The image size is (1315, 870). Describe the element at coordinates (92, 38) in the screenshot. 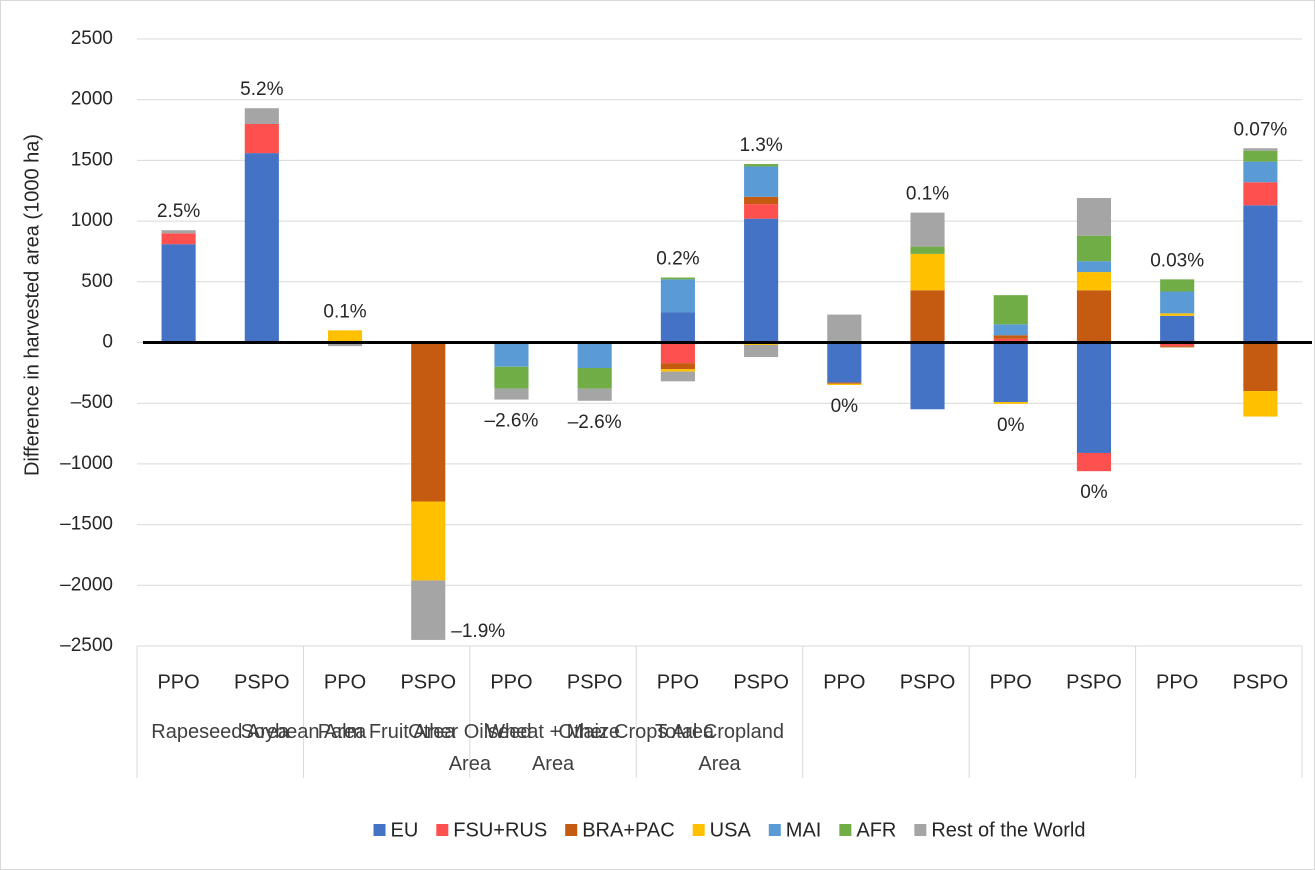

I see `y-tick-label: 2500` at that location.